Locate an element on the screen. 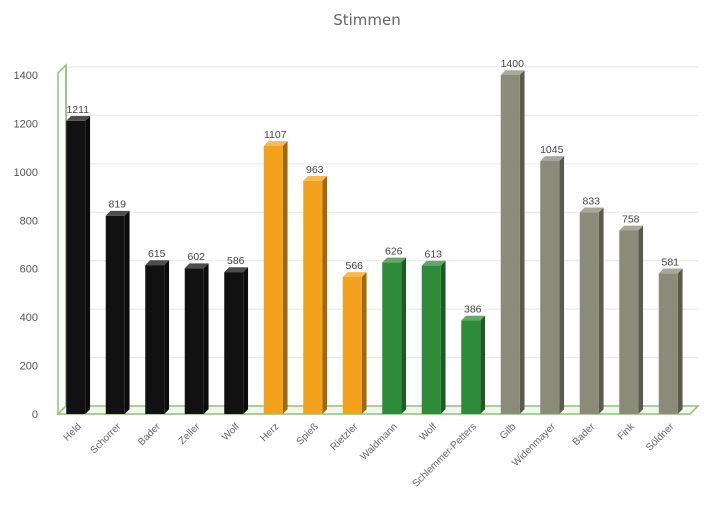 This screenshot has width=704, height=508. data-label: 758 is located at coordinates (631, 219).